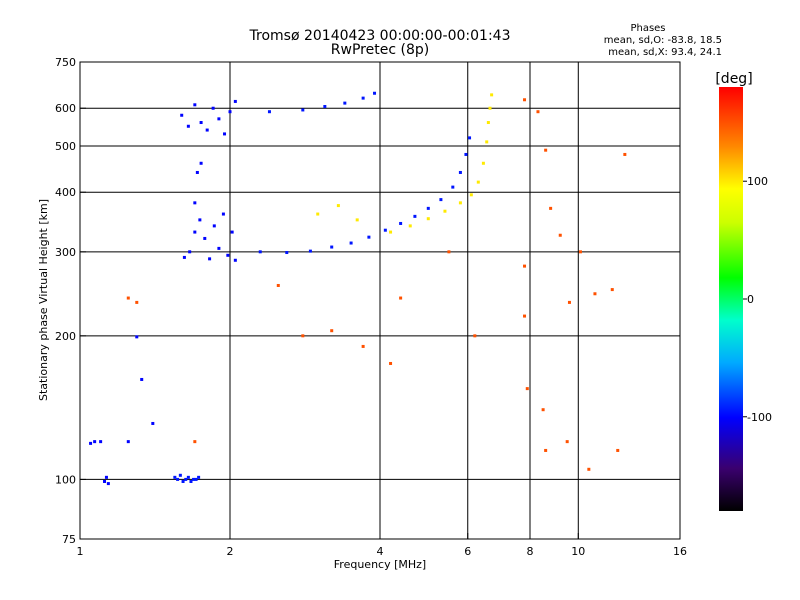 The width and height of the screenshot is (800, 600). Describe the element at coordinates (380, 564) in the screenshot. I see `x-axis-label: Frequency [MHz]` at that location.